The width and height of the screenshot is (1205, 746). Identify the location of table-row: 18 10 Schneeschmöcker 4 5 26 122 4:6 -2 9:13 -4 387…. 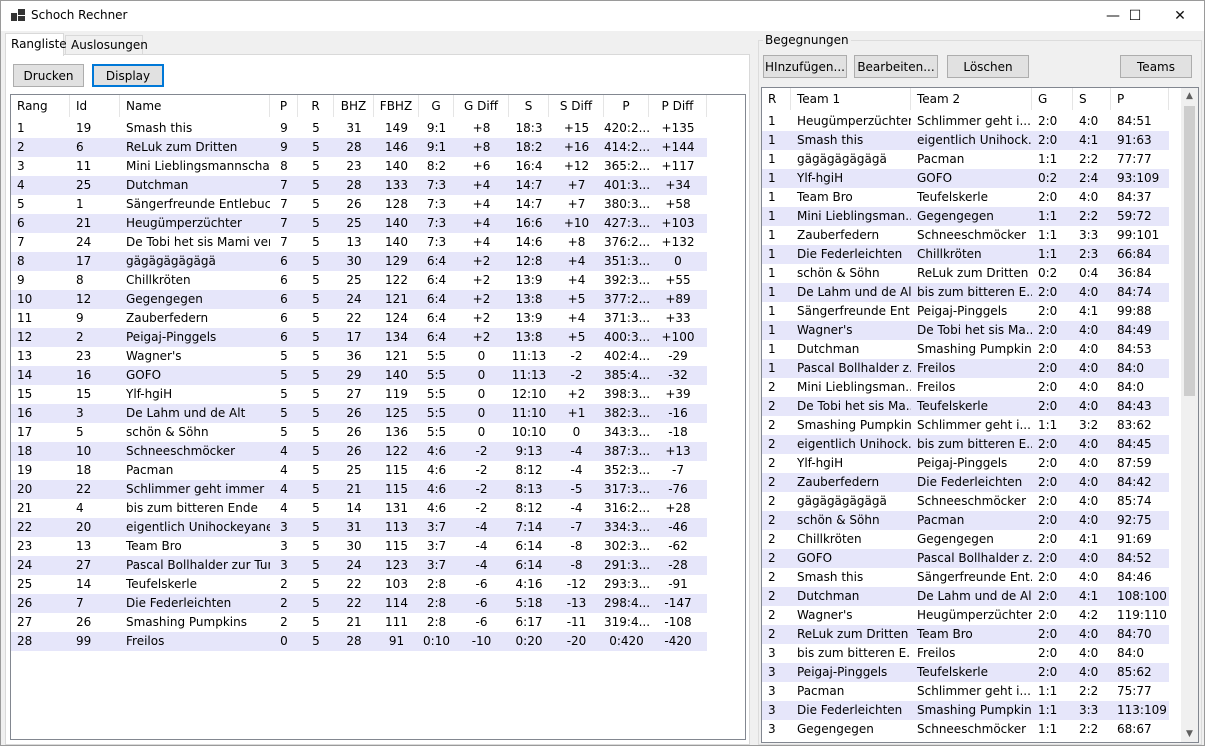
(359, 451).